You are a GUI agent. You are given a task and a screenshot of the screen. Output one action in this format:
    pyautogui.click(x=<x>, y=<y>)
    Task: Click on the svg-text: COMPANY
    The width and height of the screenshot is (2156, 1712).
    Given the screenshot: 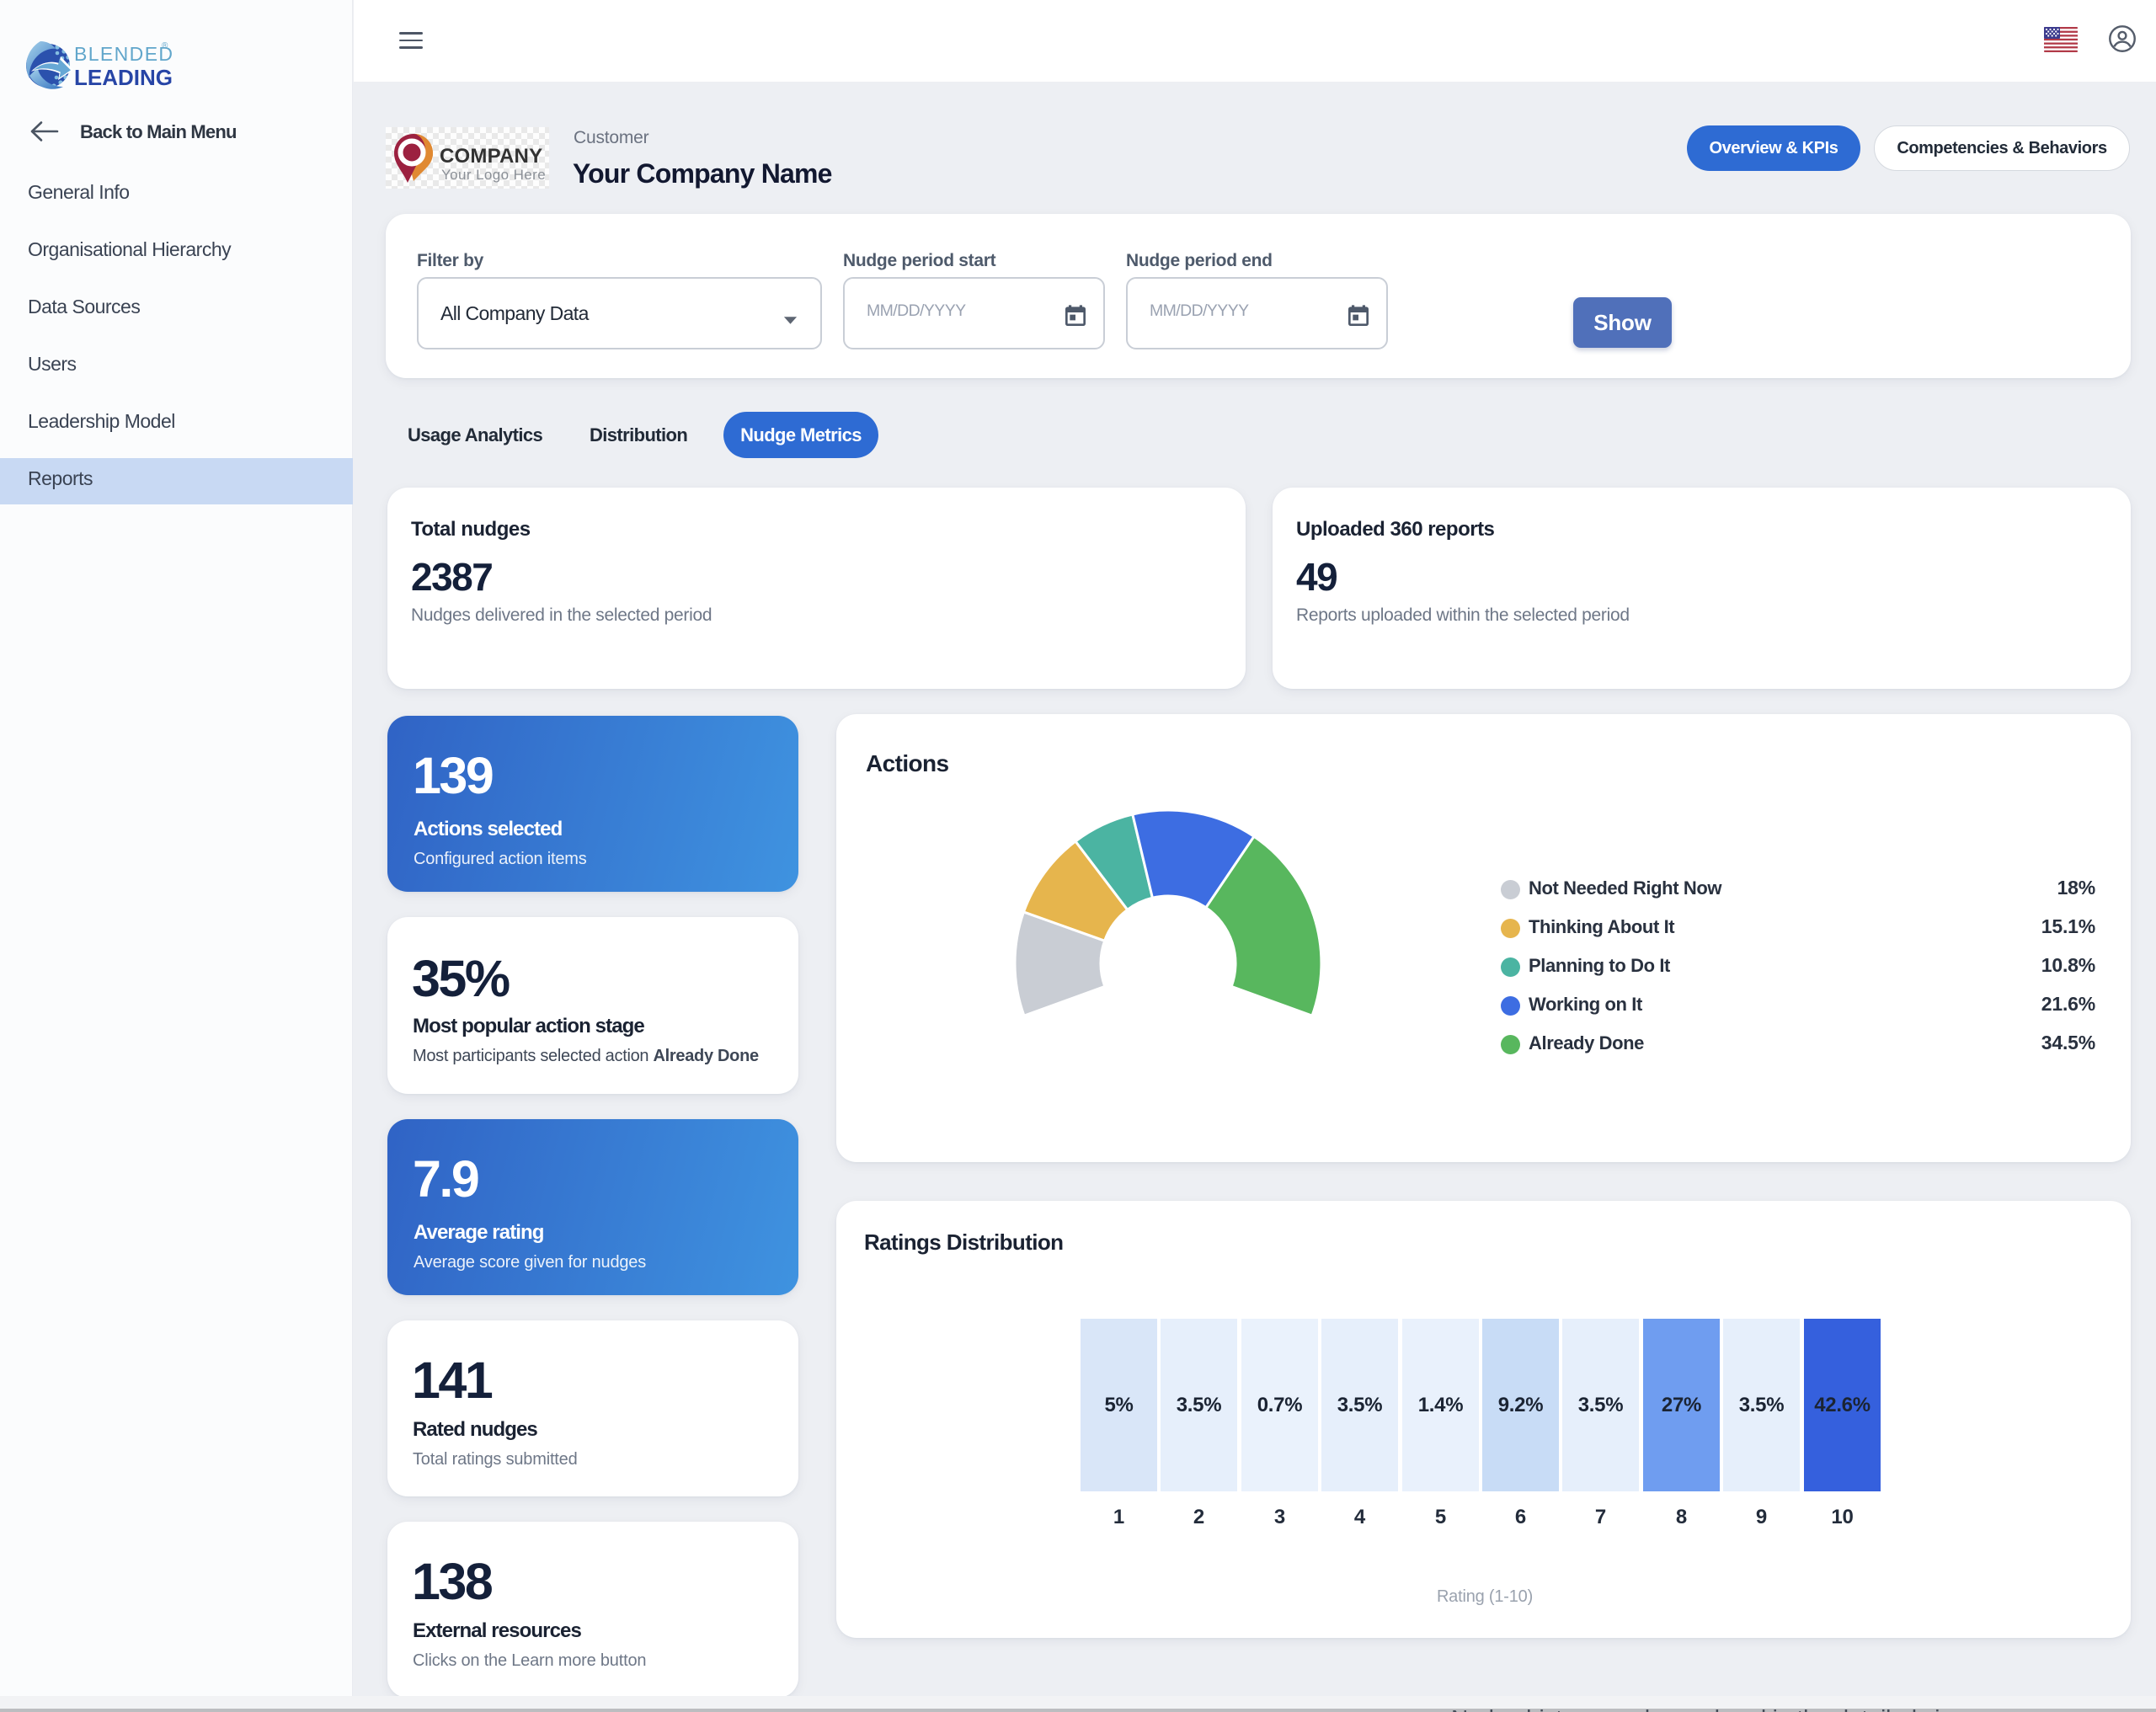 What is the action you would take?
    pyautogui.click(x=491, y=156)
    